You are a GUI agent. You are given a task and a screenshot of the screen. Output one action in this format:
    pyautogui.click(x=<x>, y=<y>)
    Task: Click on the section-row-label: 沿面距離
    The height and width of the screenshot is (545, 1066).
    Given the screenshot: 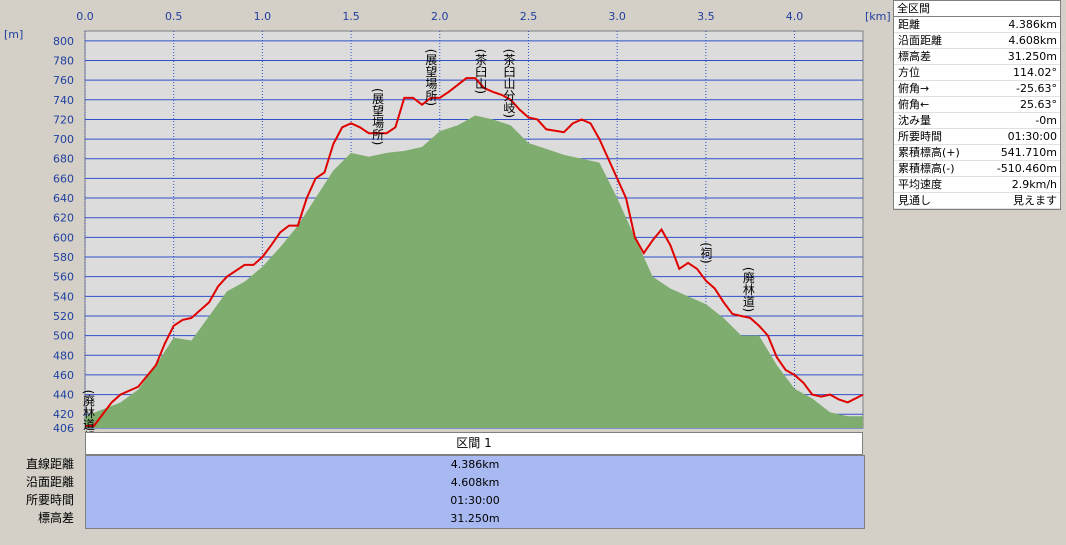 What is the action you would take?
    pyautogui.click(x=49, y=482)
    